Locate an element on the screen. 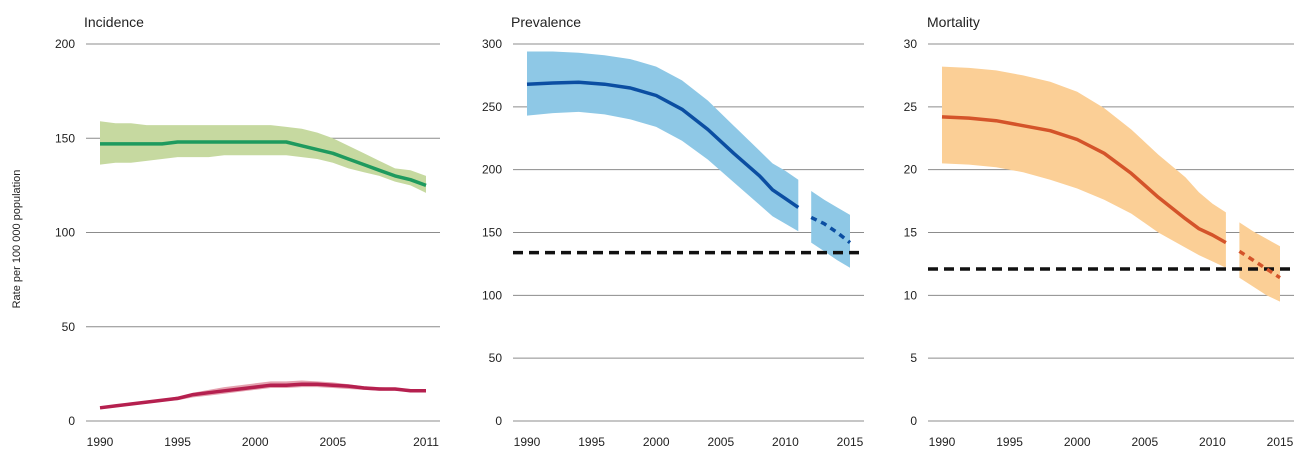  y-tick-label: 10 is located at coordinates (911, 295).